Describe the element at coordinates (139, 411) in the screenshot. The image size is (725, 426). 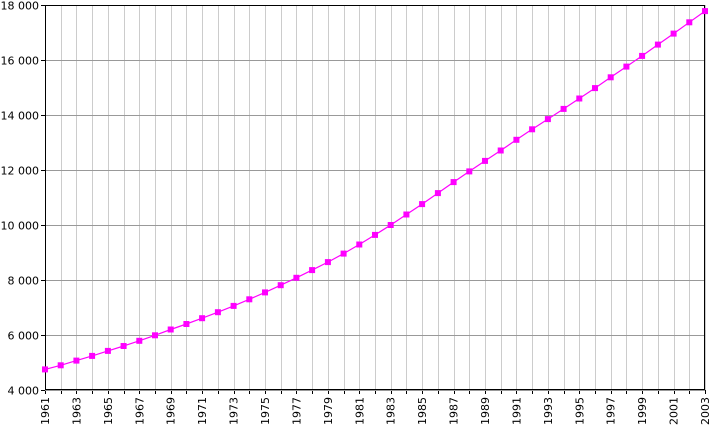
I see `x-tick-label: 1967` at that location.